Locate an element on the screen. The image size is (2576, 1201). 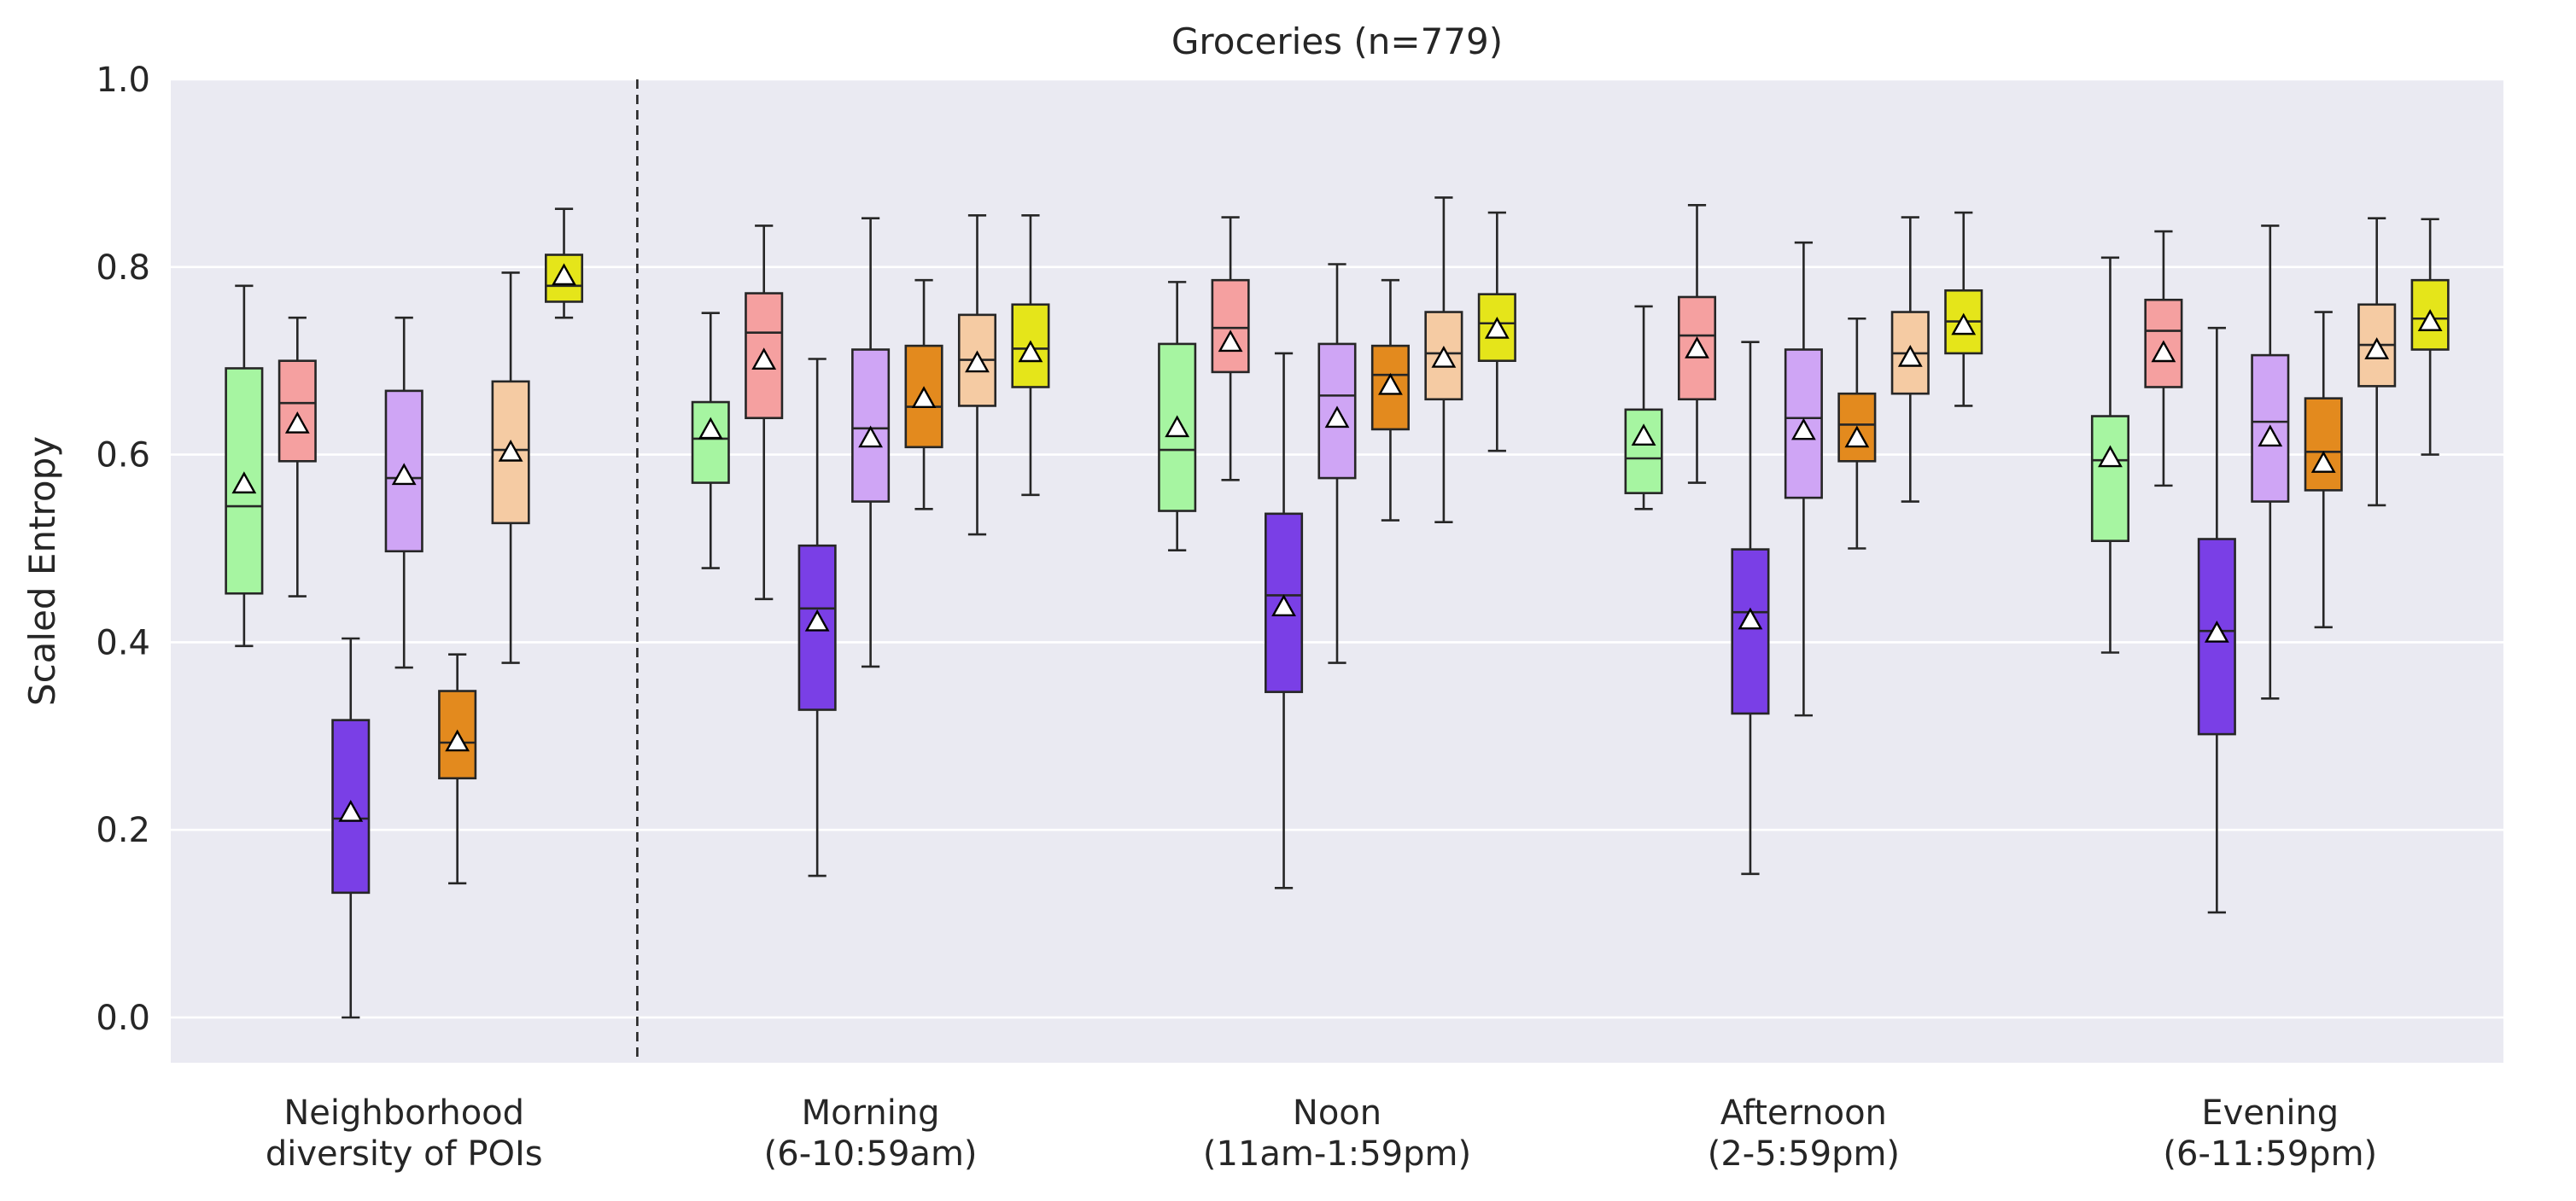
x-tick-label: (6-11:59pm) is located at coordinates (2270, 1154).